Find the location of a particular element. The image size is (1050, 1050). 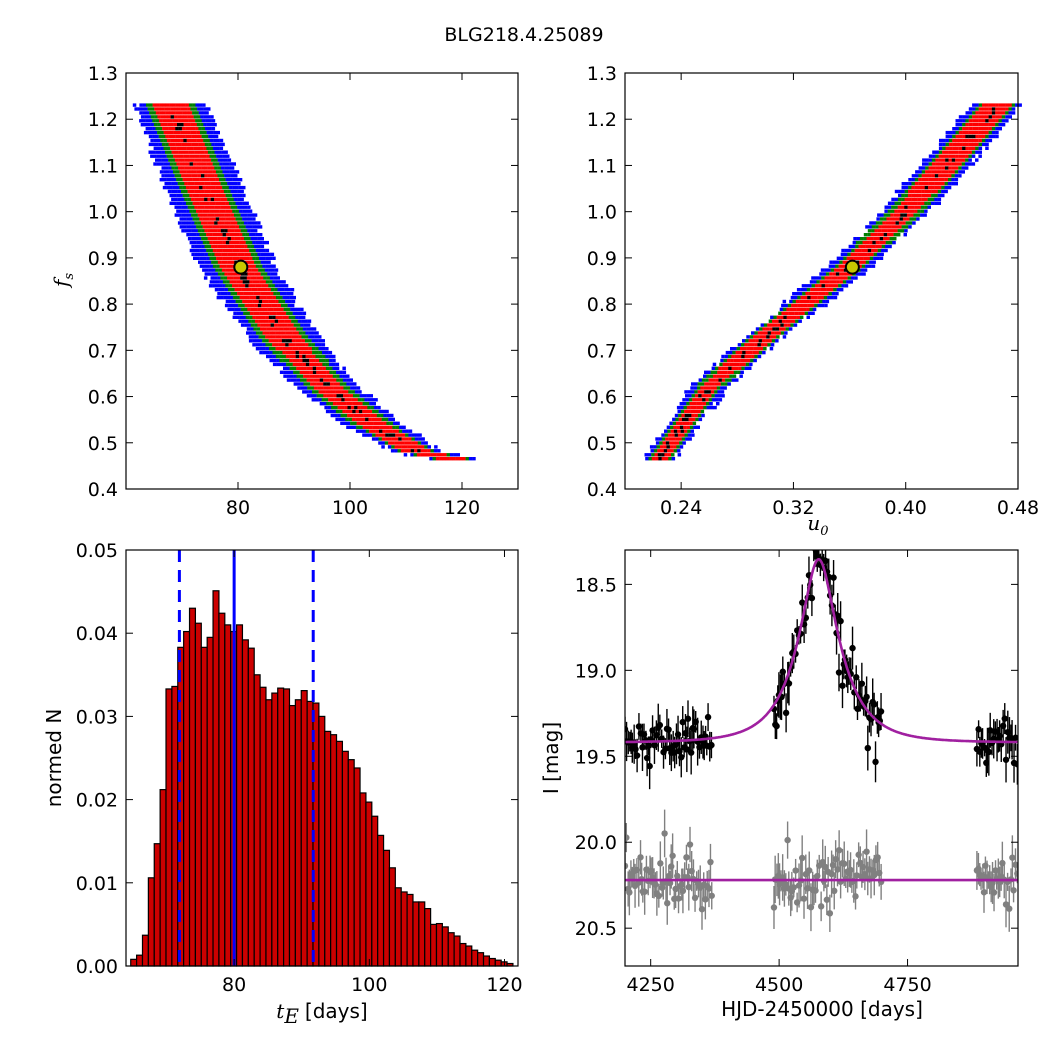

p1-cell-1930 is located at coordinates (141, 105).